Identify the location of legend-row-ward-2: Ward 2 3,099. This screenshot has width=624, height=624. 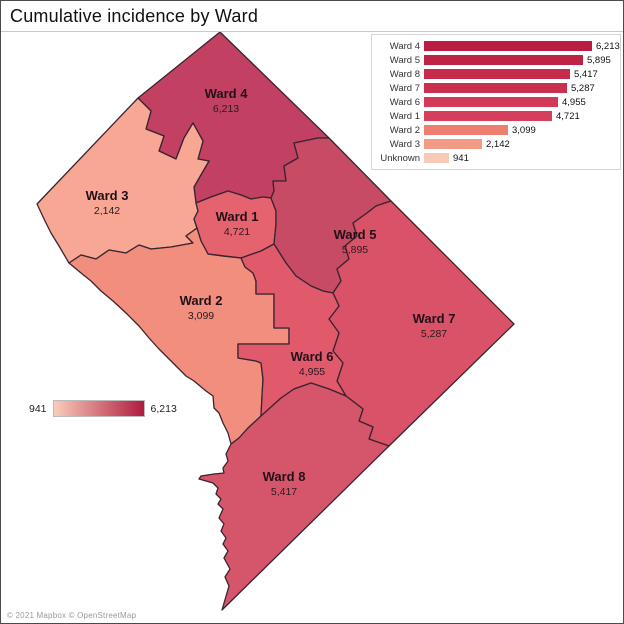
(496, 130).